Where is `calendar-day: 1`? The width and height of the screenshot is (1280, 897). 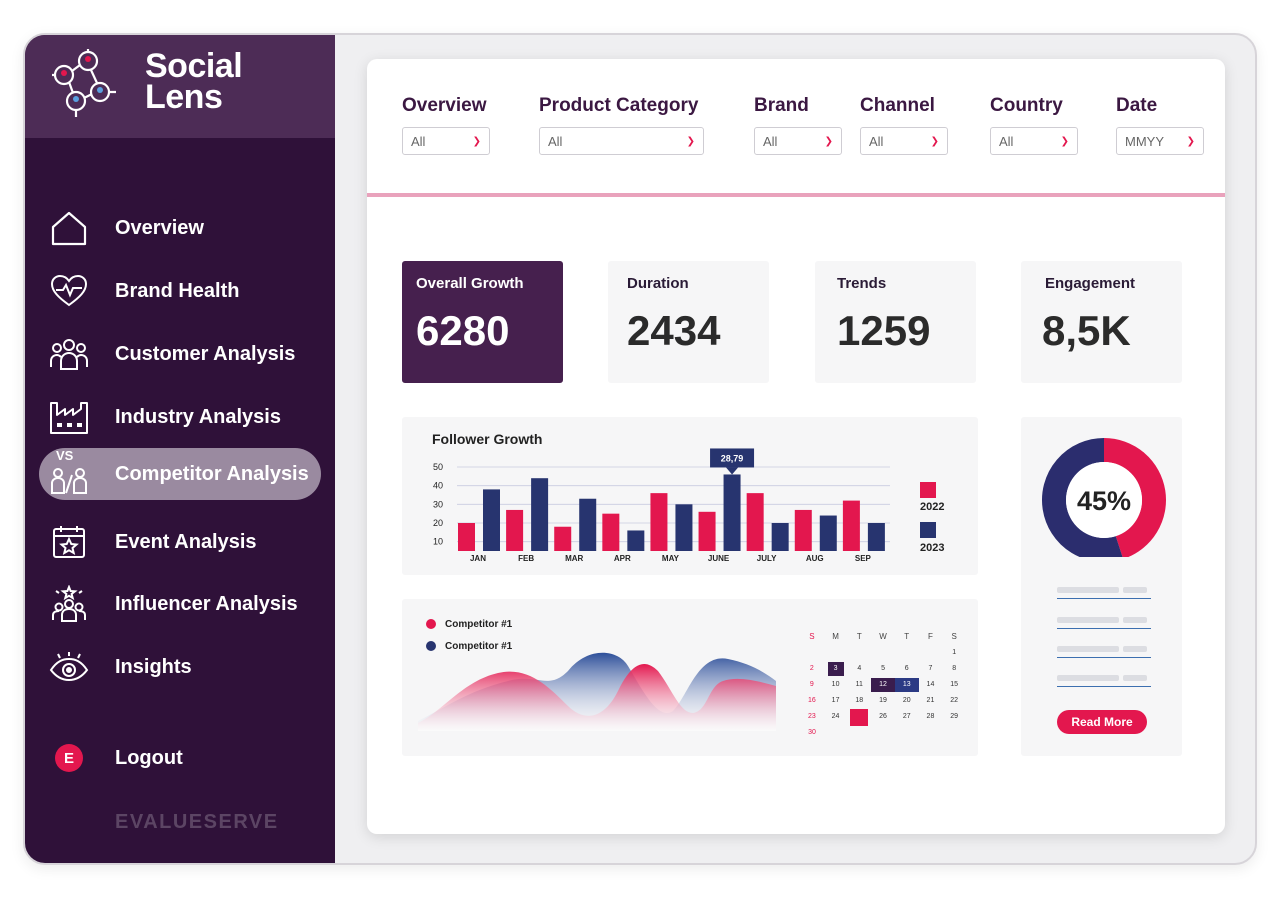
calendar-day: 1 is located at coordinates (954, 652).